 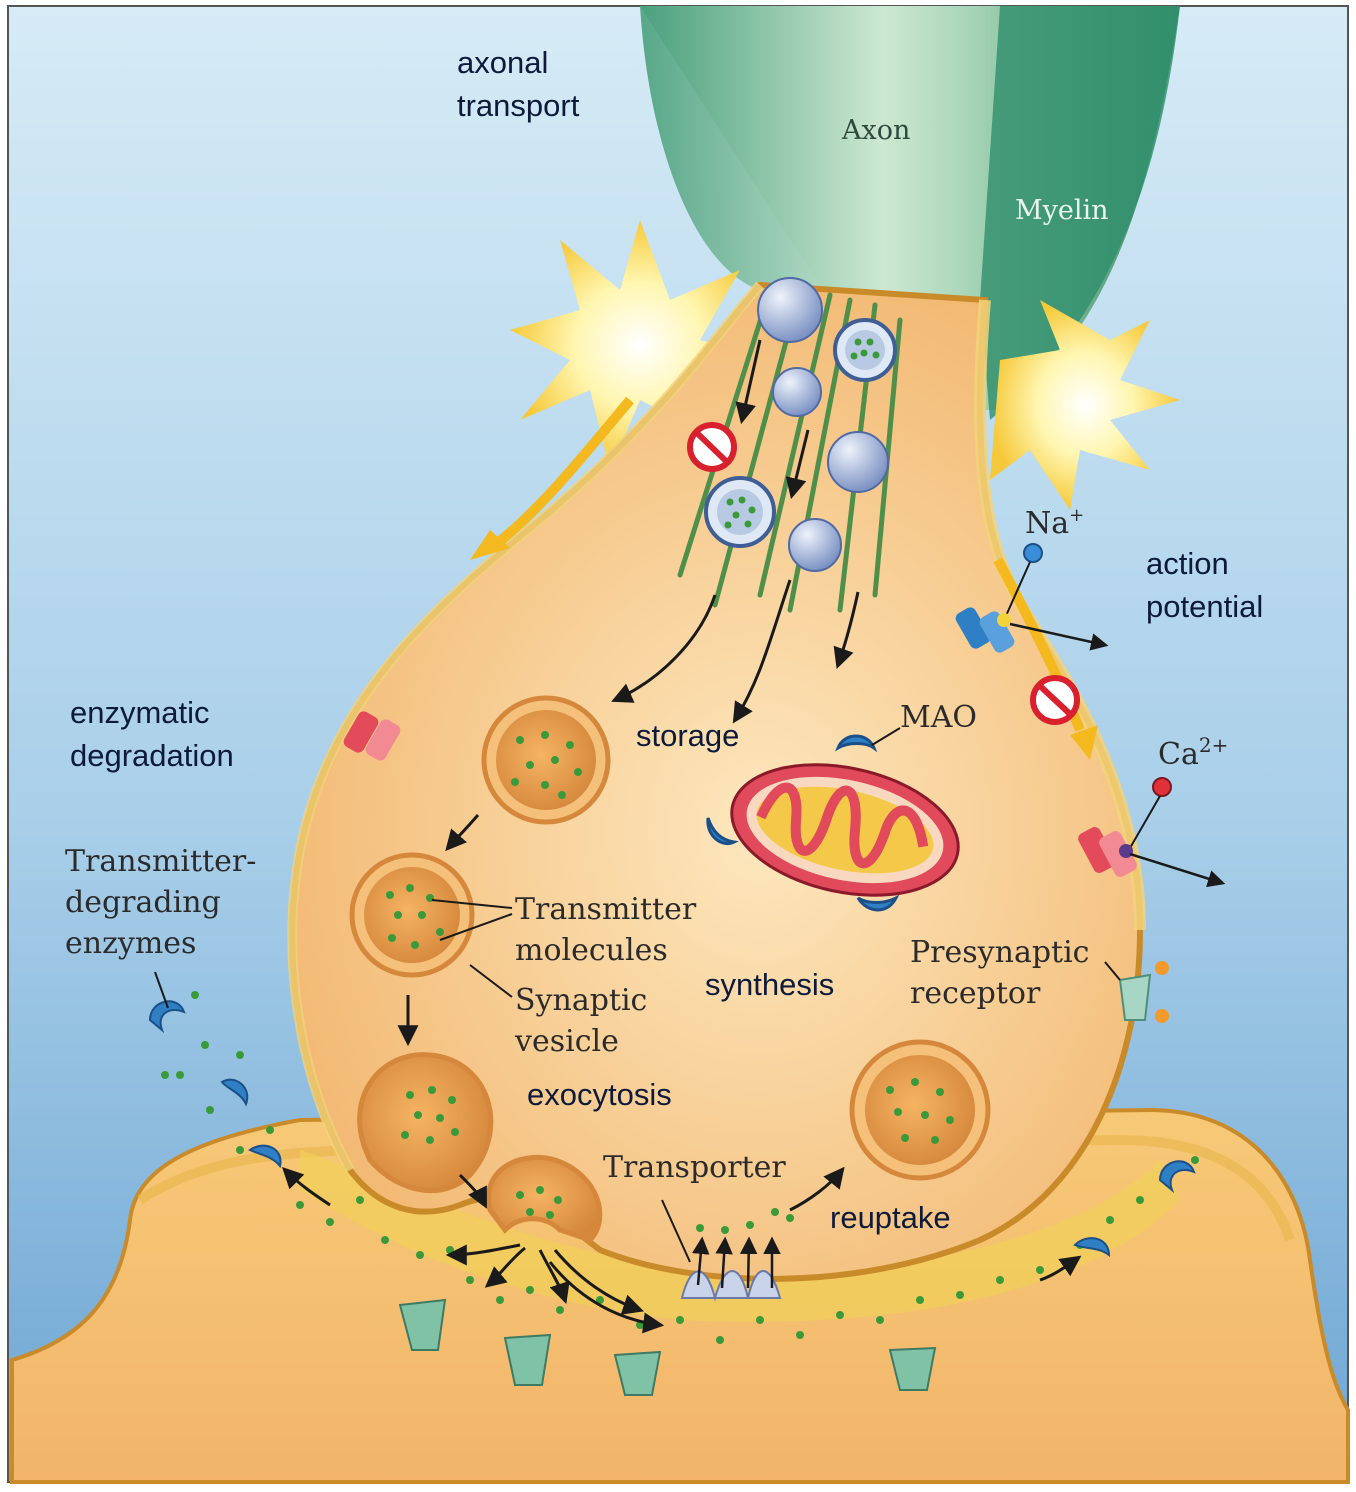 What do you see at coordinates (1062, 210) in the screenshot?
I see `label-myelin: Myelin` at bounding box center [1062, 210].